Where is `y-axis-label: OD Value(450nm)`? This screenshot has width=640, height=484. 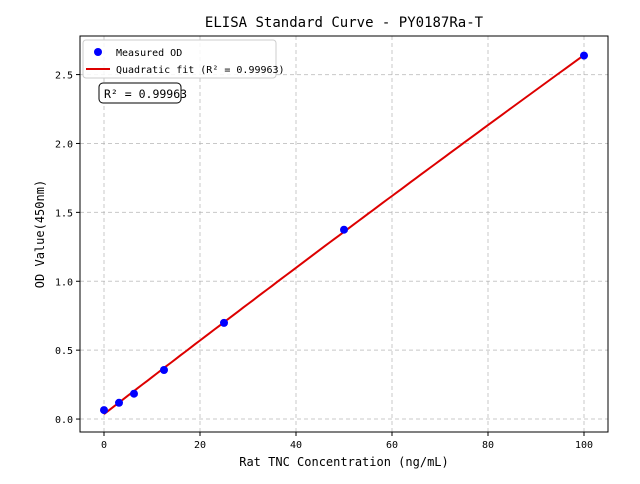
y-axis-label: OD Value(450nm) is located at coordinates (40, 234).